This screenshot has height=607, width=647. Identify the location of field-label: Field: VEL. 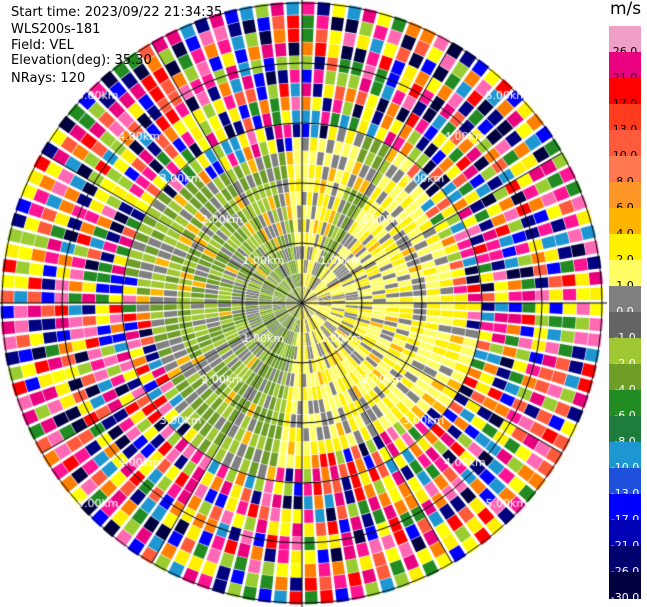
(42, 45).